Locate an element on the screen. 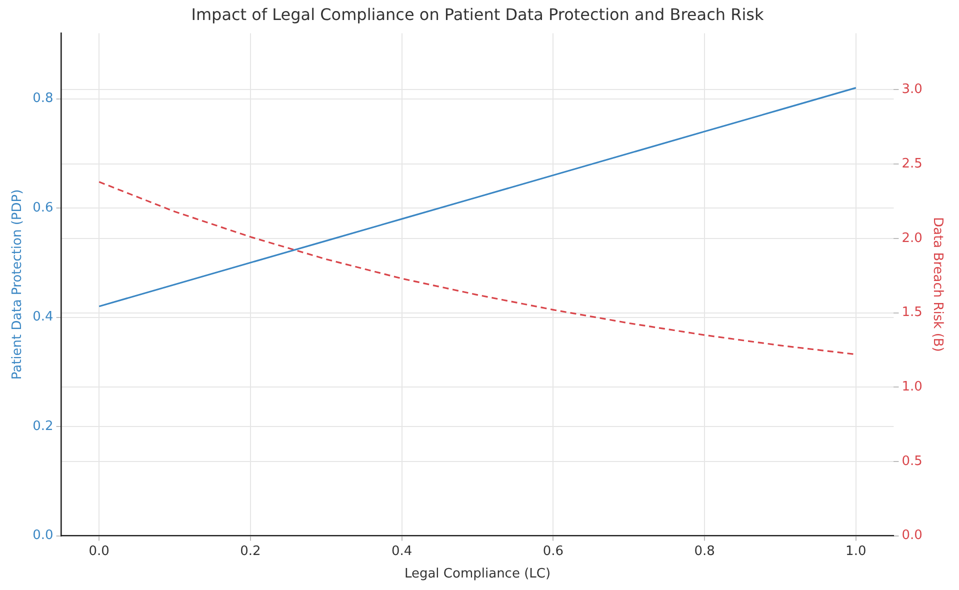 The width and height of the screenshot is (959, 590). x-tick-label: 0.0 is located at coordinates (99, 551).